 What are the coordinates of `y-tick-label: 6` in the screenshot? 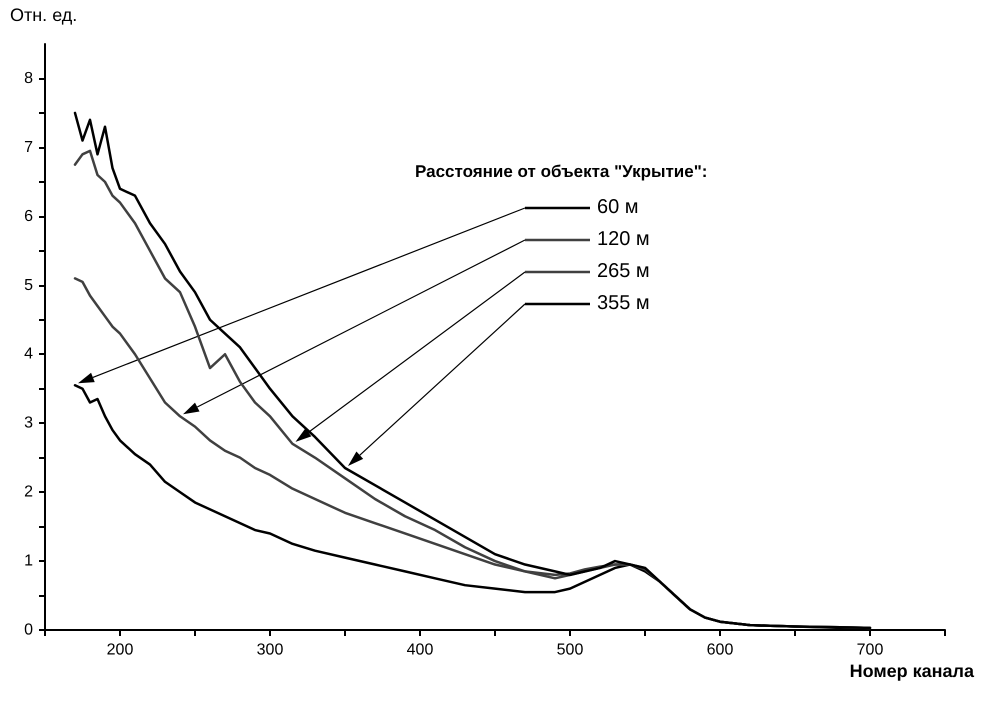 It's located at (29, 216).